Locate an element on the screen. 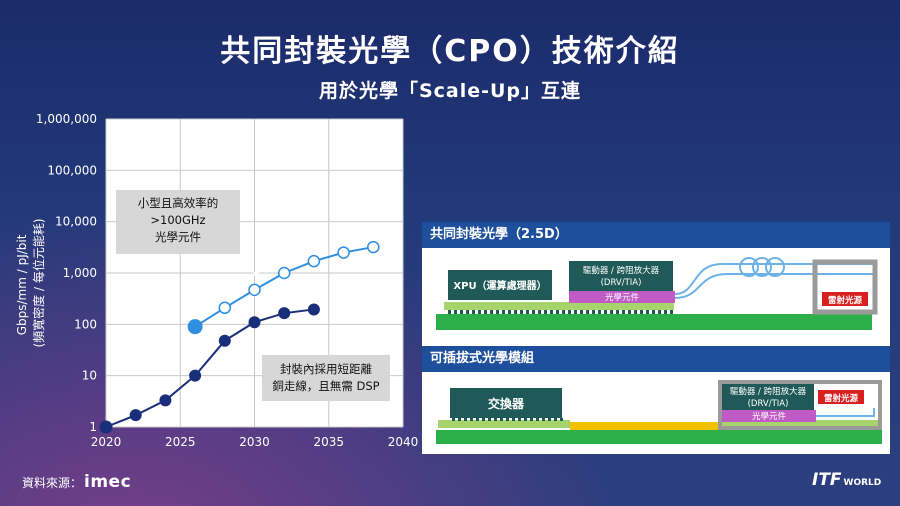 Image resolution: width=900 pixels, height=506 pixels. x-tick-label: 2025 is located at coordinates (180, 442).